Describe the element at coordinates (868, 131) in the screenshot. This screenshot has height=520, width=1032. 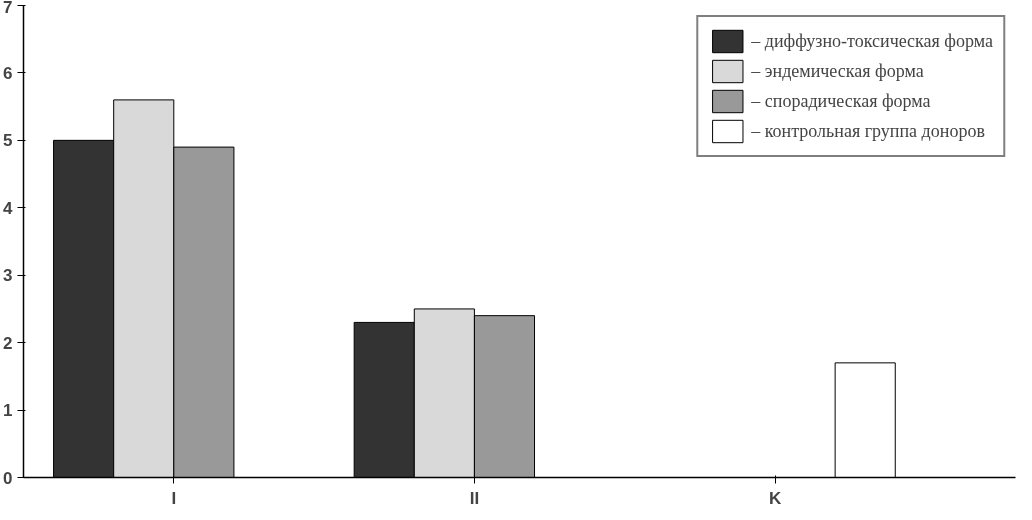
I see `legend-label: – контрольная группа доноров` at that location.